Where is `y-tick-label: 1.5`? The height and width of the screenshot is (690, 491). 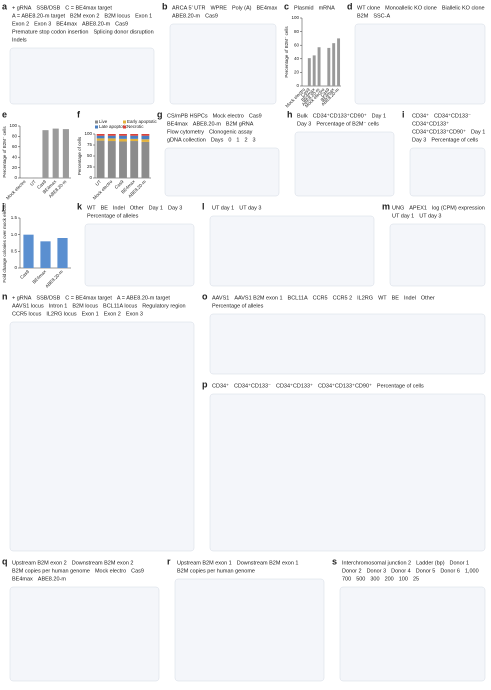 y-tick-label: 1.5 is located at coordinates (14, 217).